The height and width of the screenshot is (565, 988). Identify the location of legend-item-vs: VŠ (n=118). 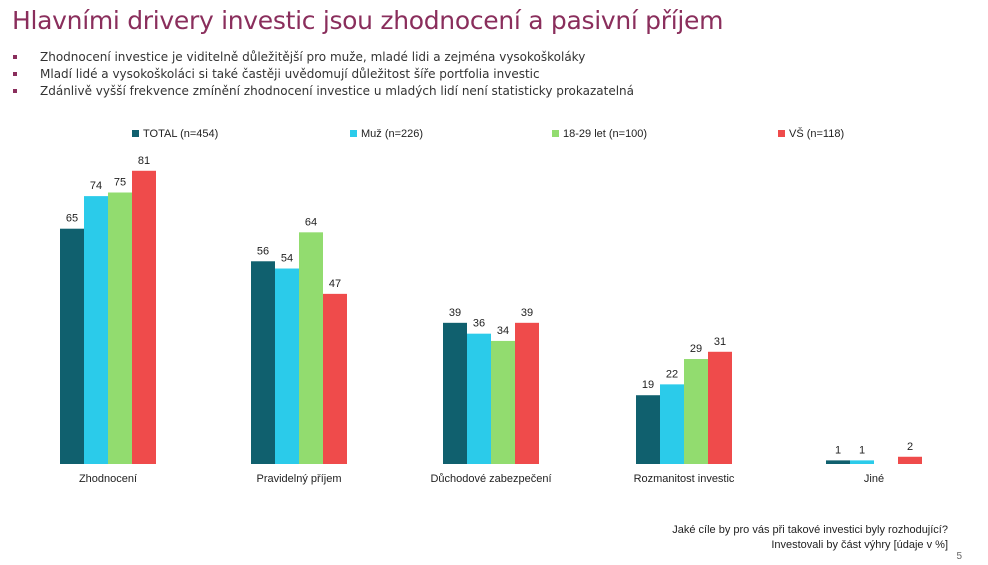
(811, 134).